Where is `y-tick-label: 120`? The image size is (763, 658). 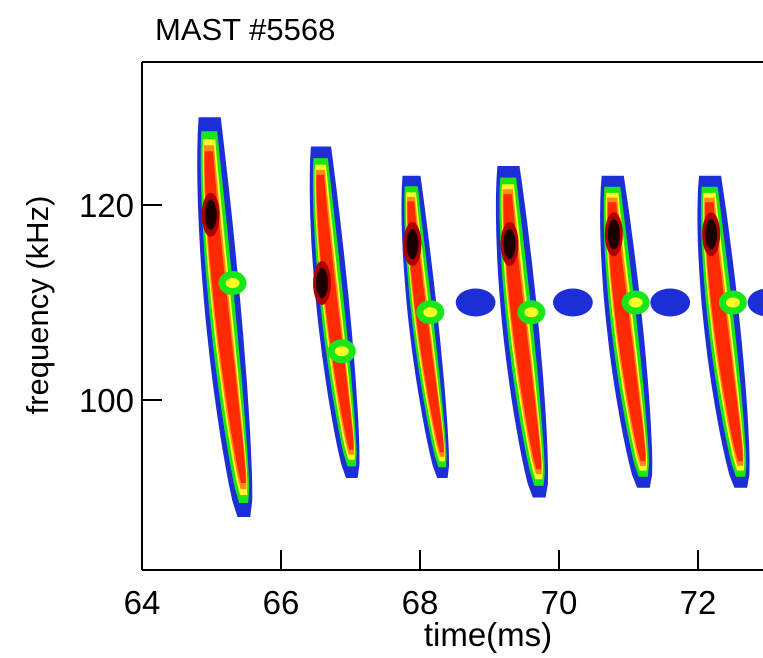
y-tick-label: 120 is located at coordinates (106, 205).